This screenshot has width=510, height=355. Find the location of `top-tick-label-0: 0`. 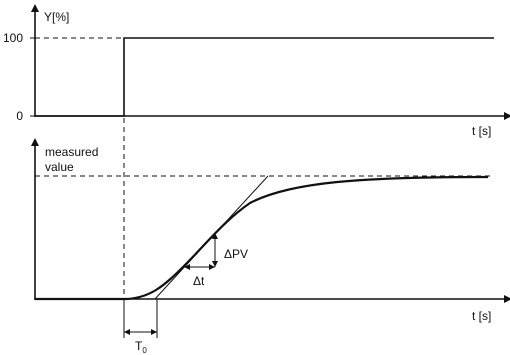

top-tick-label-0: 0 is located at coordinates (19, 116).